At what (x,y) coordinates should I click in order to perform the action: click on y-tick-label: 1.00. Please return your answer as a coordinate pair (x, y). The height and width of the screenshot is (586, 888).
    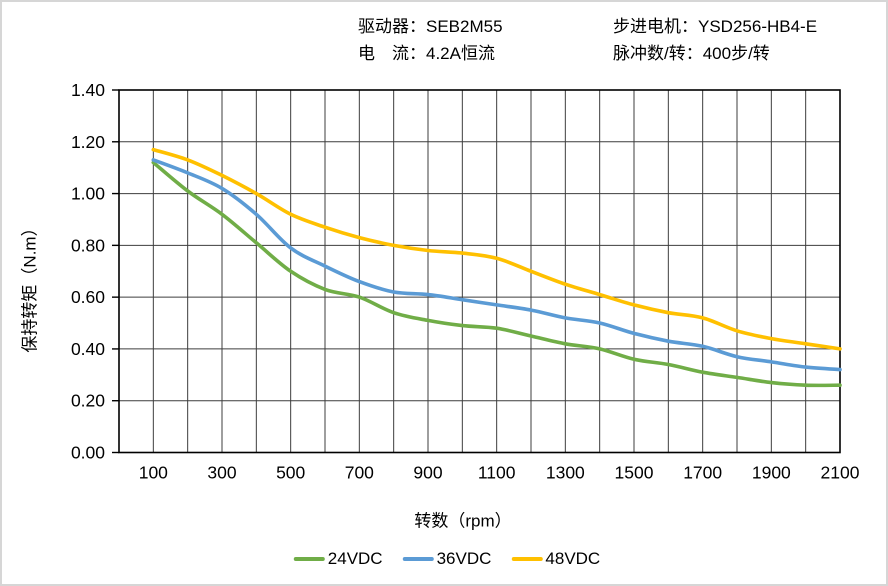
    Looking at the image, I should click on (88, 194).